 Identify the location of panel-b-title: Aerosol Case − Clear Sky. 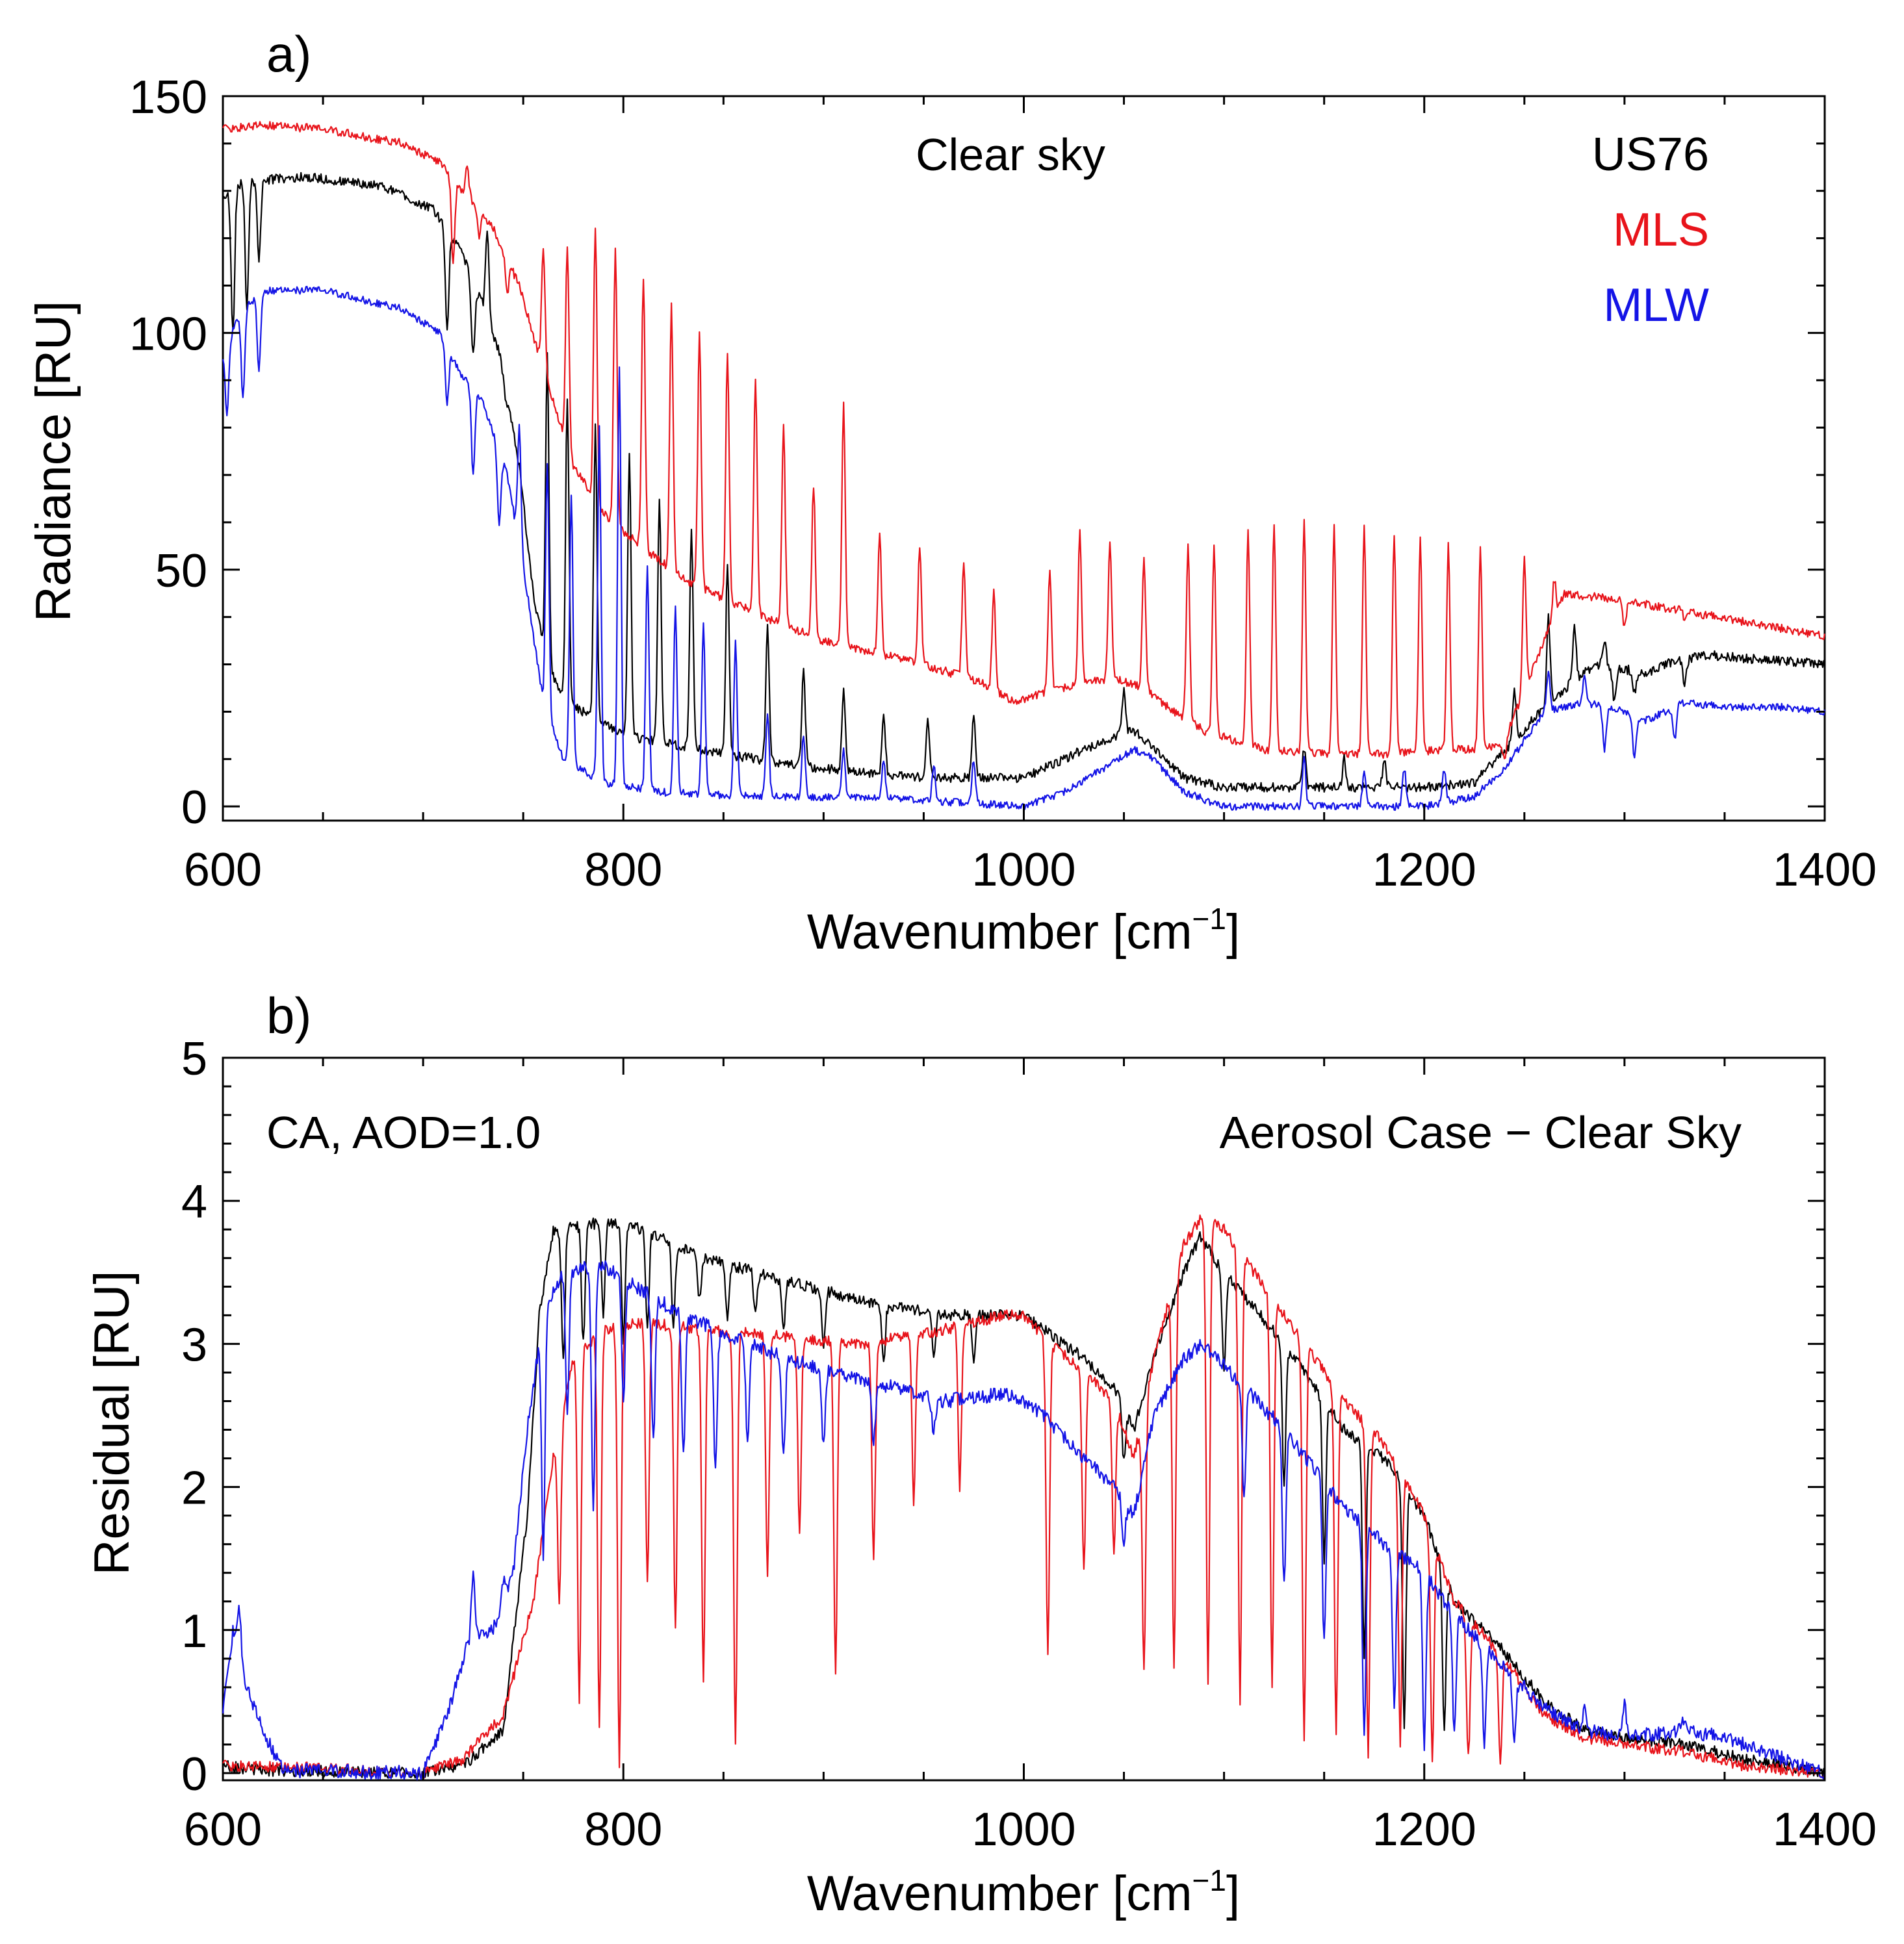
(1481, 1132).